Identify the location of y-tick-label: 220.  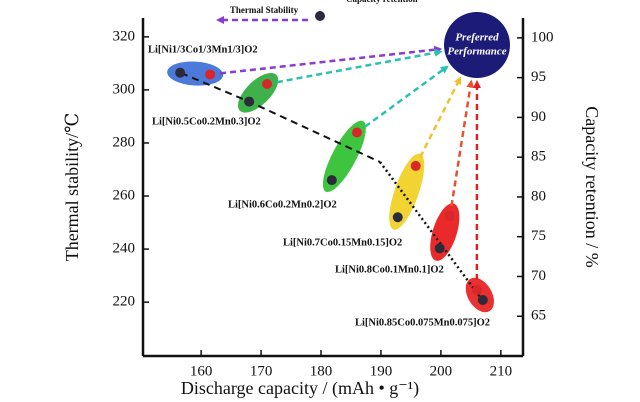
(124, 302).